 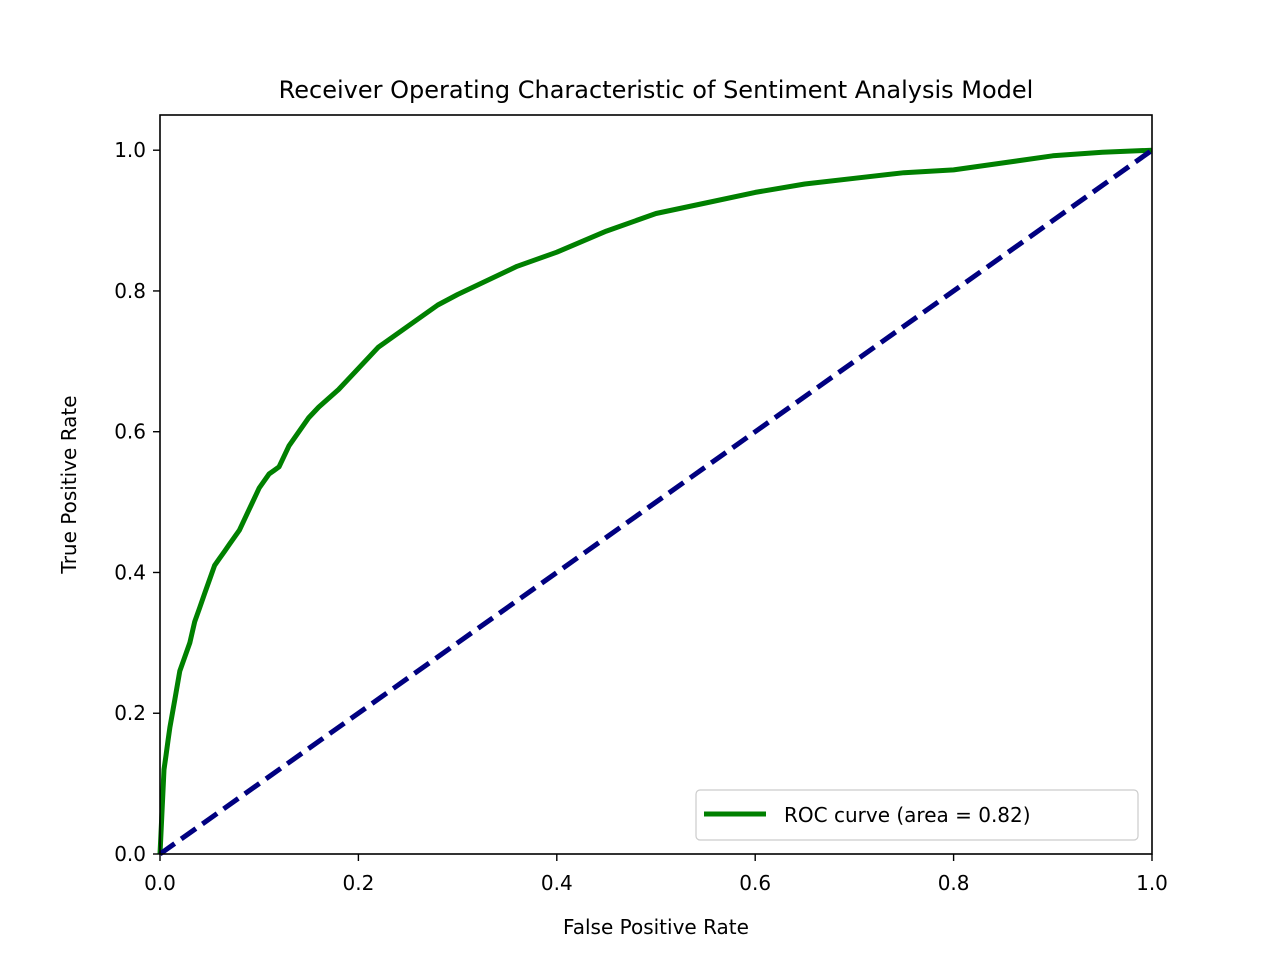 What do you see at coordinates (755, 883) in the screenshot?
I see `x-tick-label: 0.6` at bounding box center [755, 883].